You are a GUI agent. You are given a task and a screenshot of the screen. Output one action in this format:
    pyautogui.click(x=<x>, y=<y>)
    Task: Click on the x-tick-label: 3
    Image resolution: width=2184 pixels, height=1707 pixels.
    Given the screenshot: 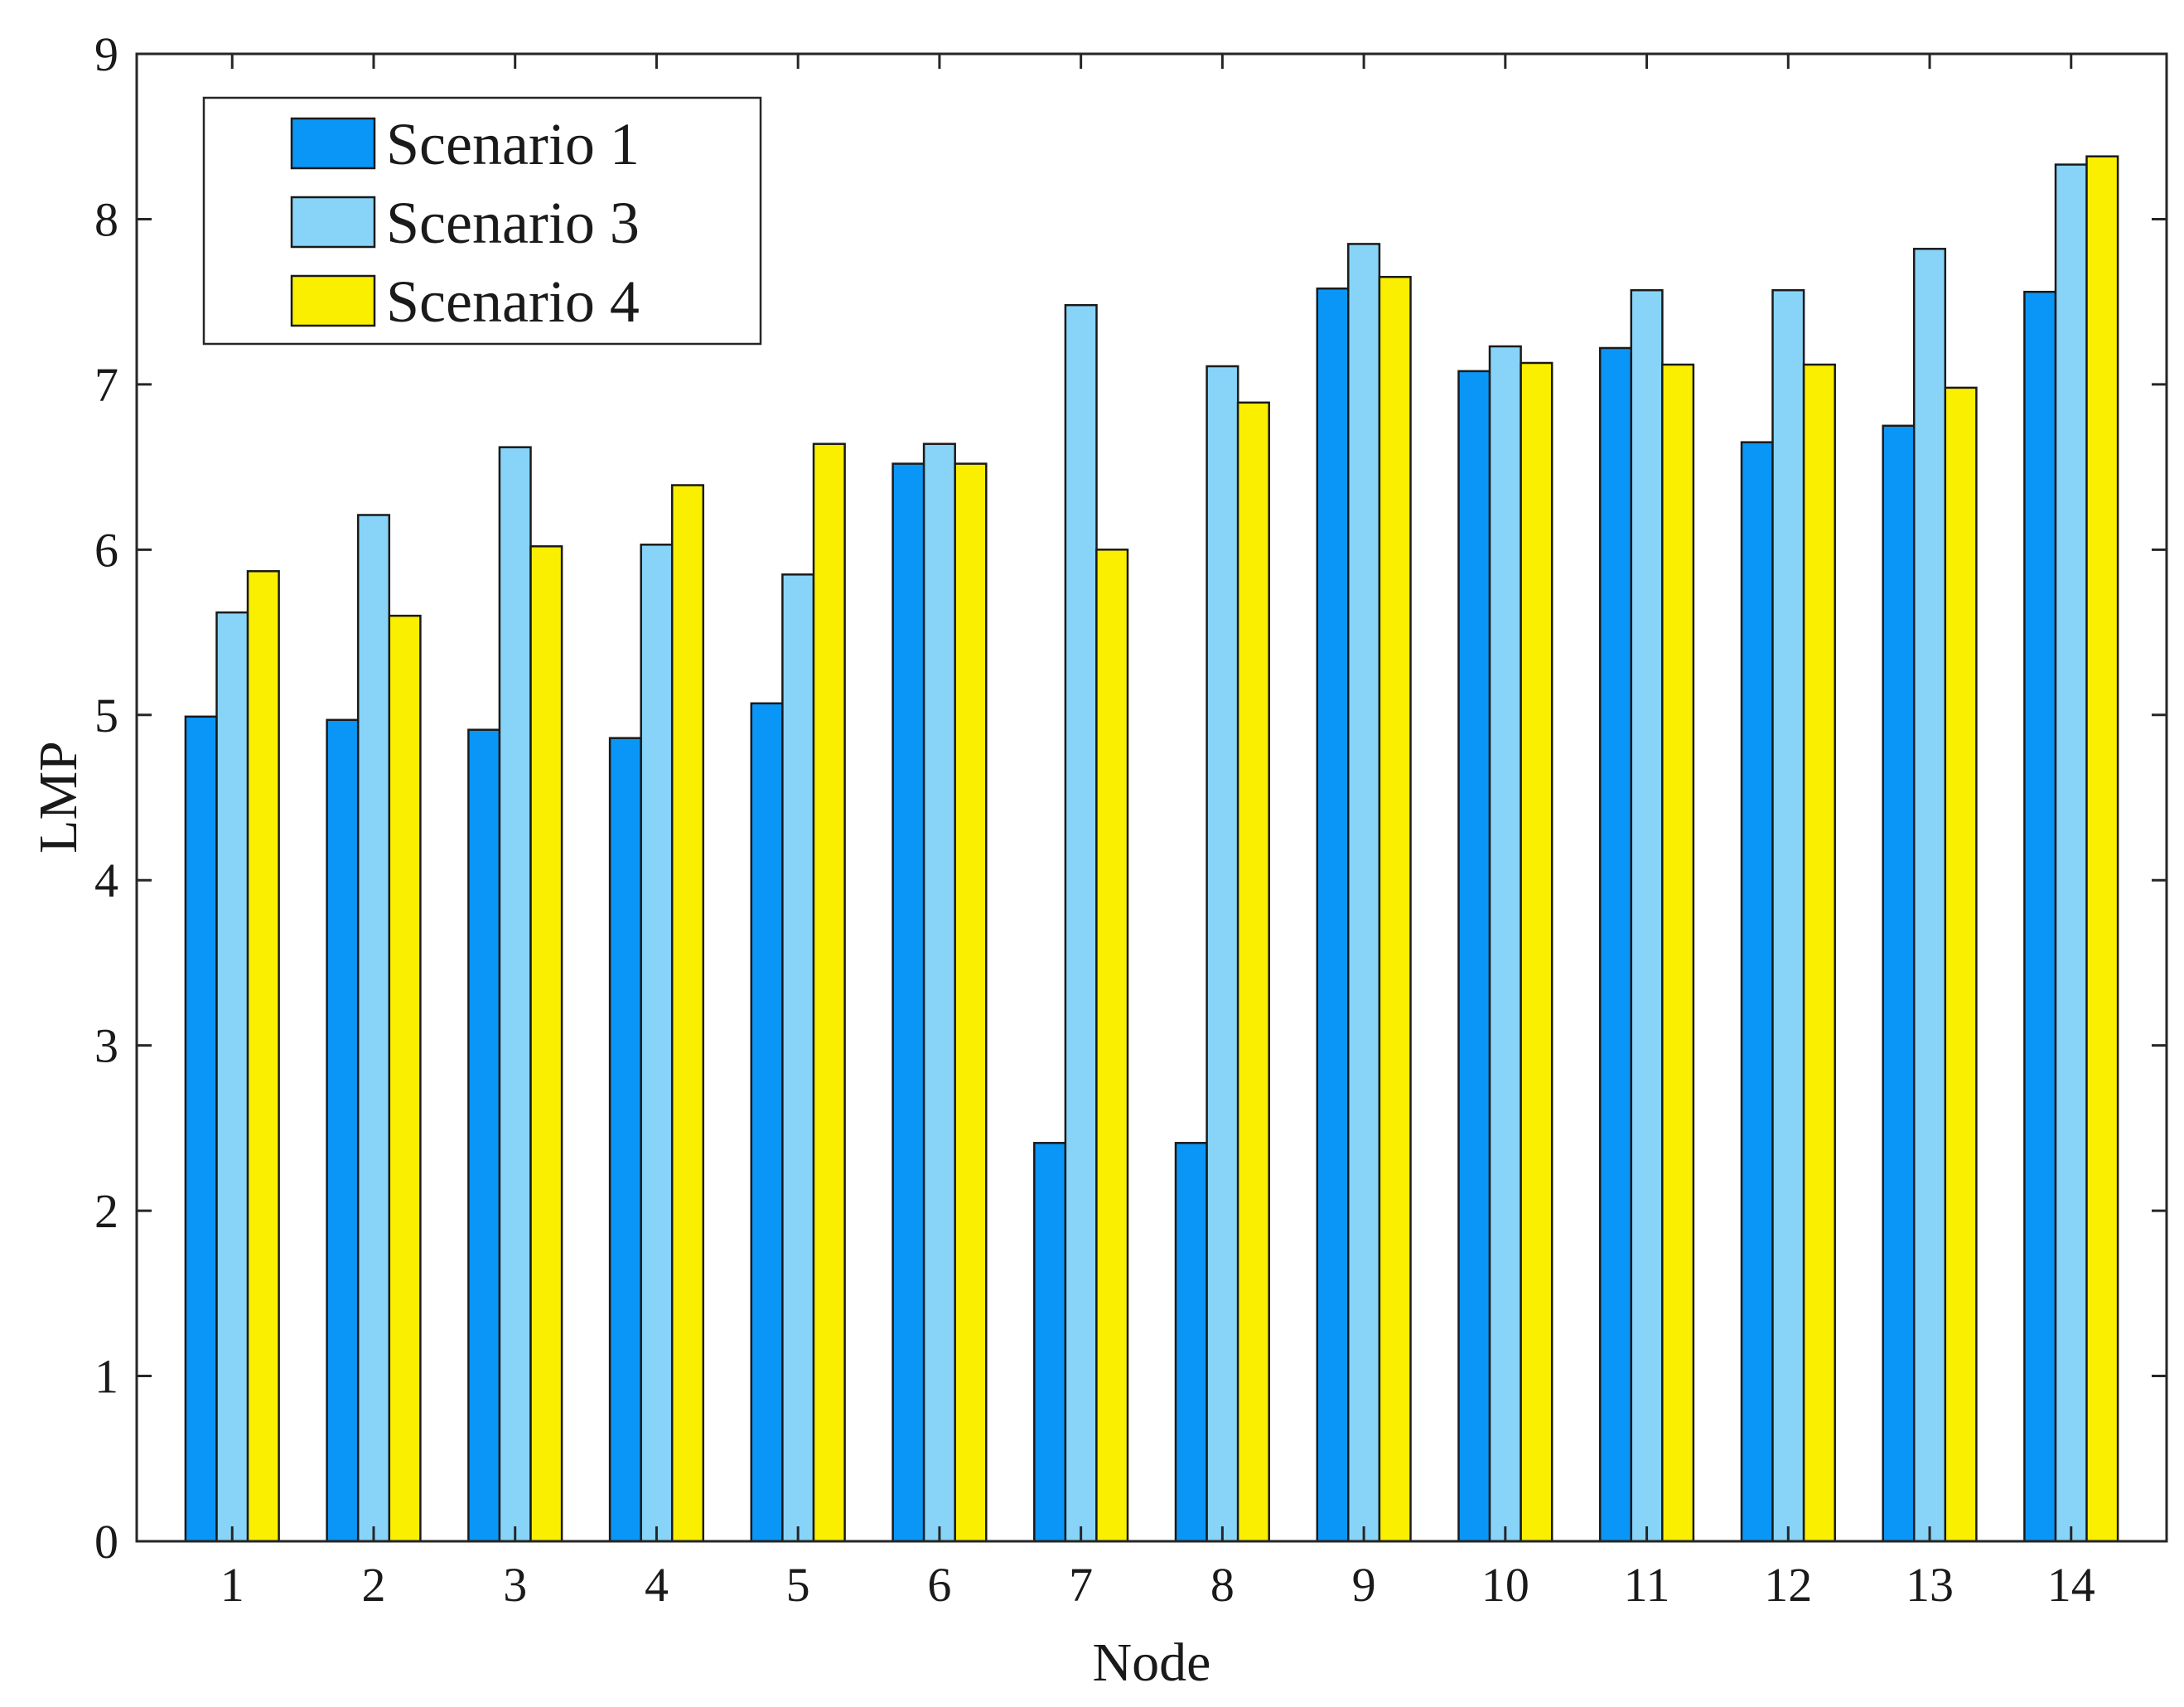 What is the action you would take?
    pyautogui.click(x=515, y=1585)
    